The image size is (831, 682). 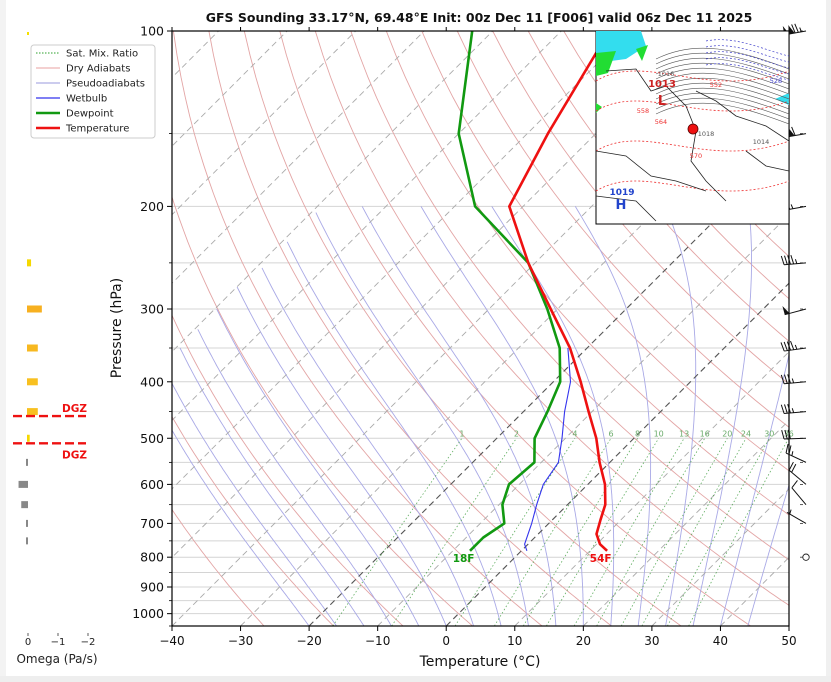 What do you see at coordinates (152, 586) in the screenshot?
I see `y-tick-label: 900` at bounding box center [152, 586].